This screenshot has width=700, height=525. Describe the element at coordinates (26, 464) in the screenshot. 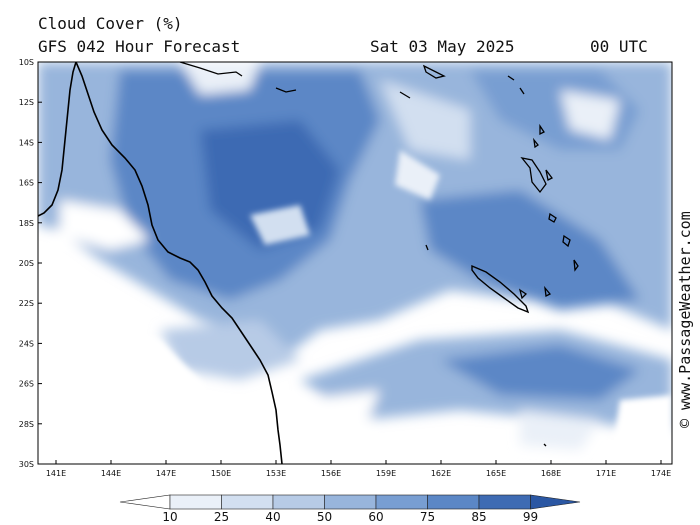

I see `lat-tick-label: 30S` at that location.